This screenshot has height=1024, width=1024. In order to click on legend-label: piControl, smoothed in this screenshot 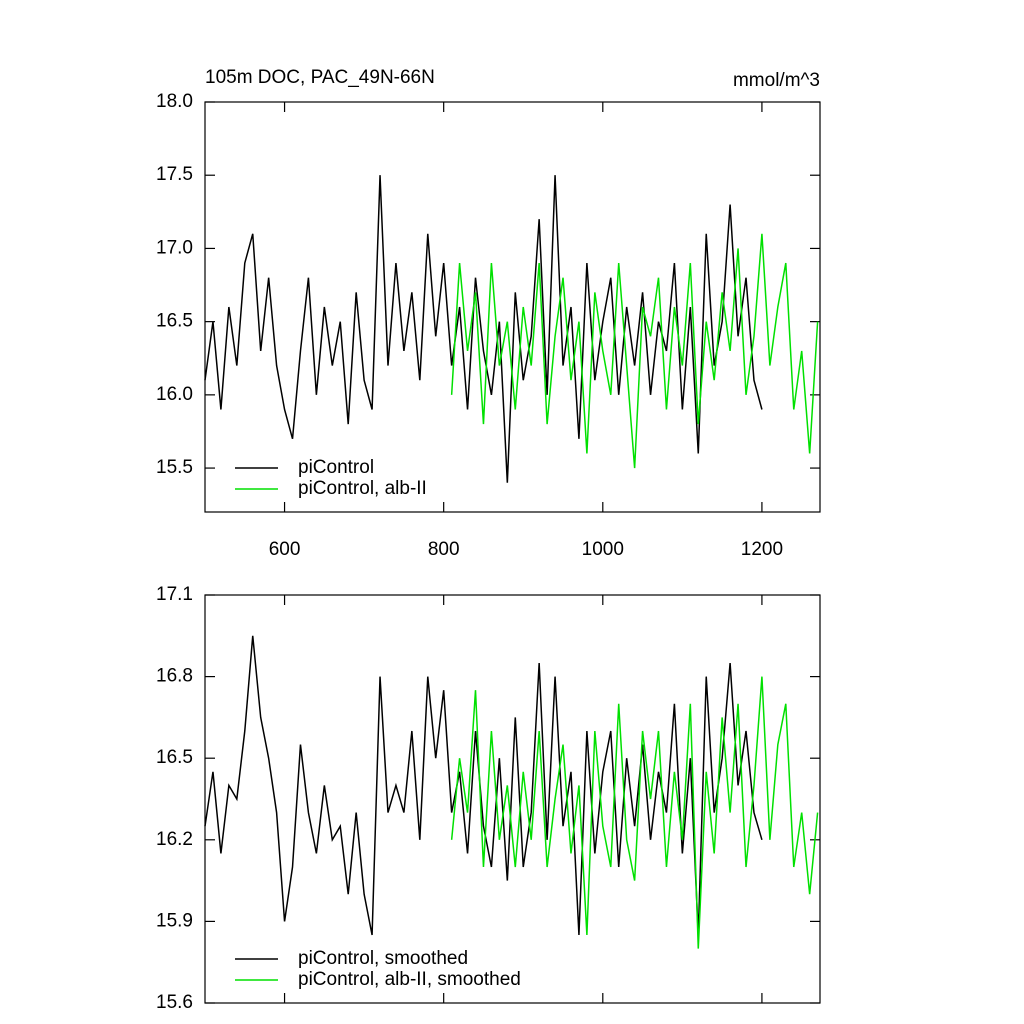, I will do `click(383, 958)`.